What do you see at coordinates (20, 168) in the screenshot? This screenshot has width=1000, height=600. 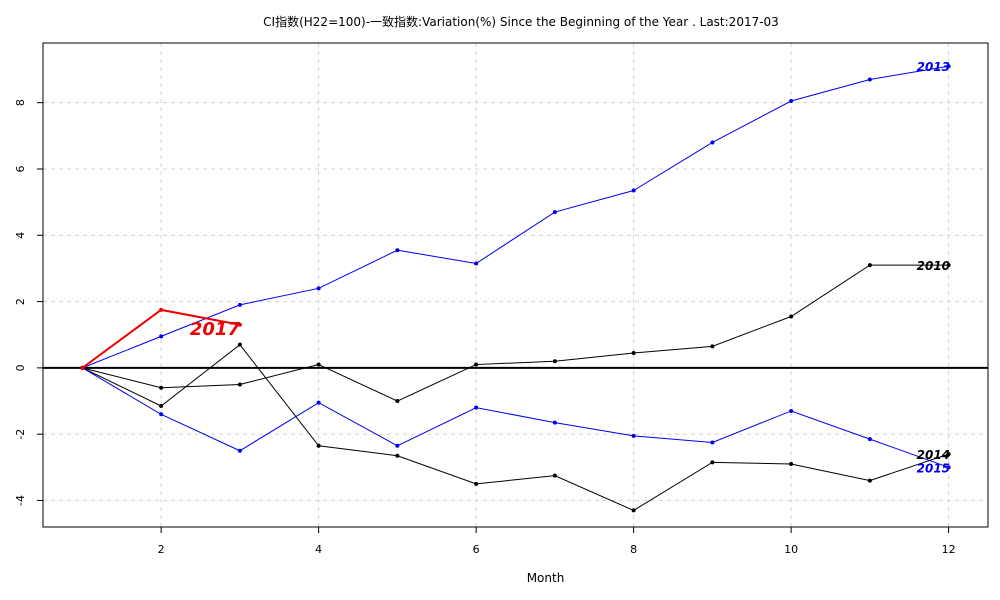 I see `y-tick-label: 6` at bounding box center [20, 168].